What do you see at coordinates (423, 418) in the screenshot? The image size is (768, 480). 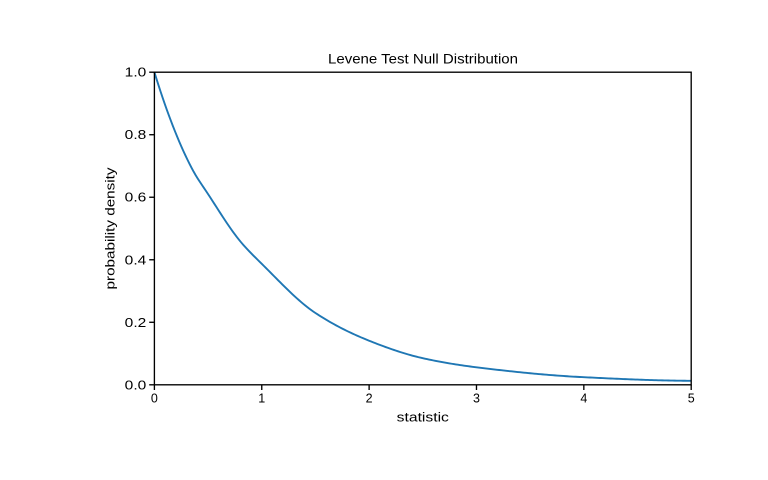 I see `svg-text: statistic` at bounding box center [423, 418].